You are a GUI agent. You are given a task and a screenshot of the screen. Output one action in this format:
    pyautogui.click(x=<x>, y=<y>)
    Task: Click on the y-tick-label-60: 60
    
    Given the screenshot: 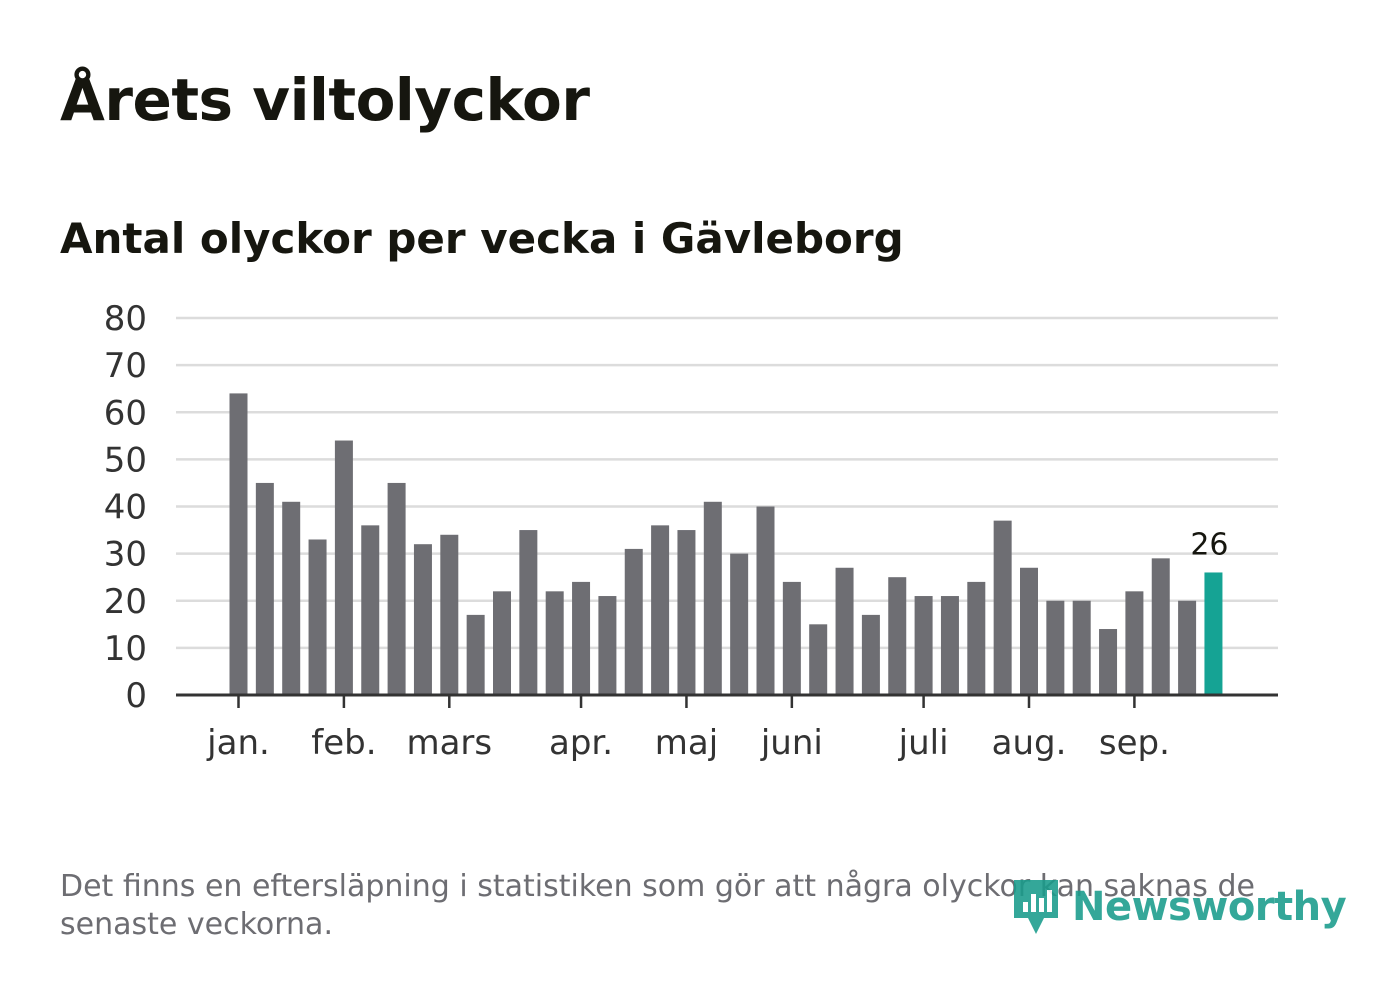 What is the action you would take?
    pyautogui.click(x=125, y=413)
    